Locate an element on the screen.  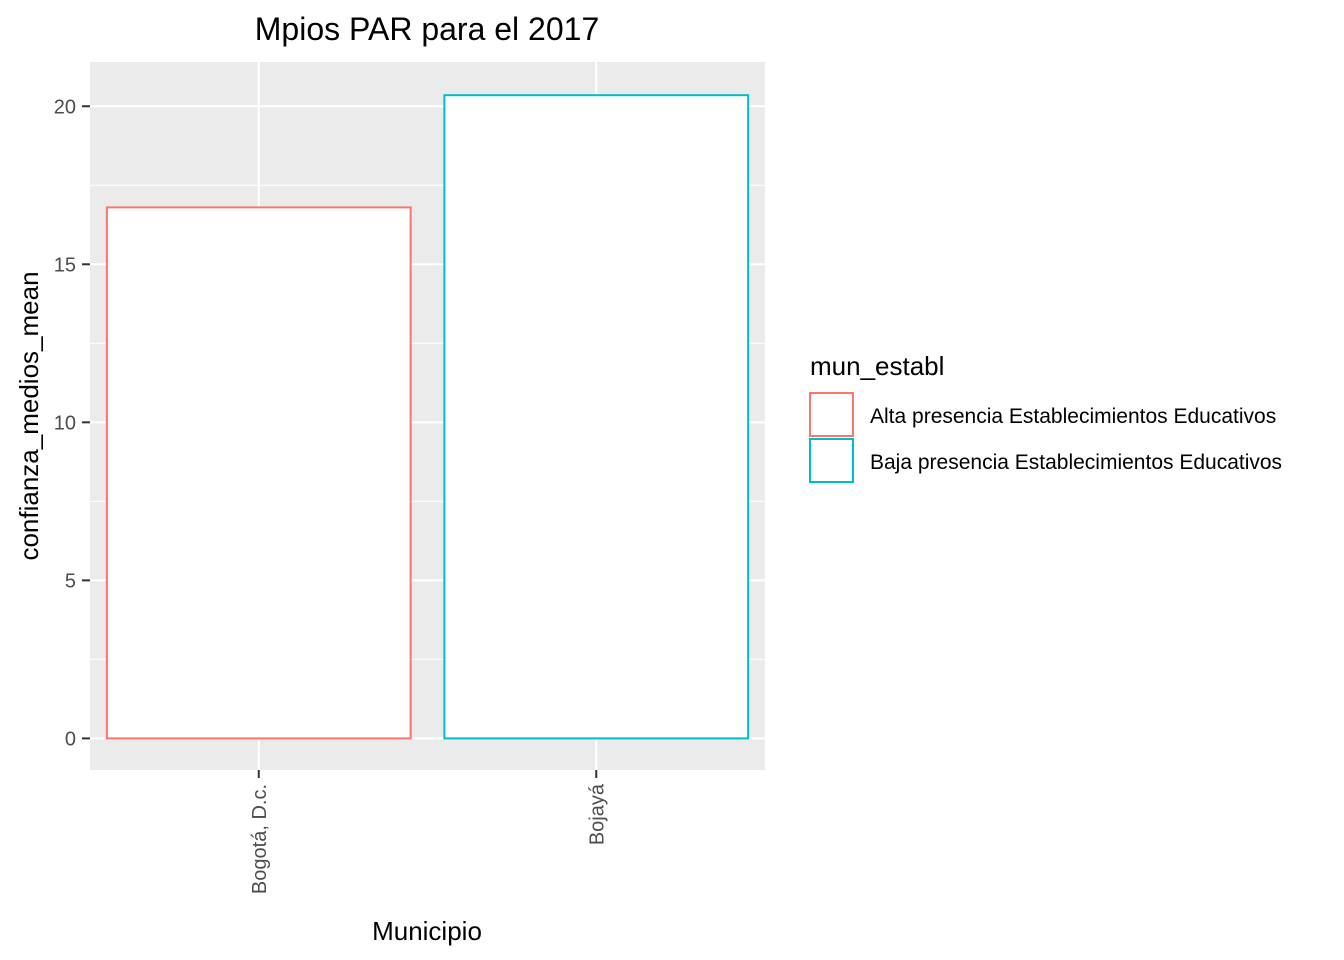
y-tick-label: 20 is located at coordinates (65, 107).